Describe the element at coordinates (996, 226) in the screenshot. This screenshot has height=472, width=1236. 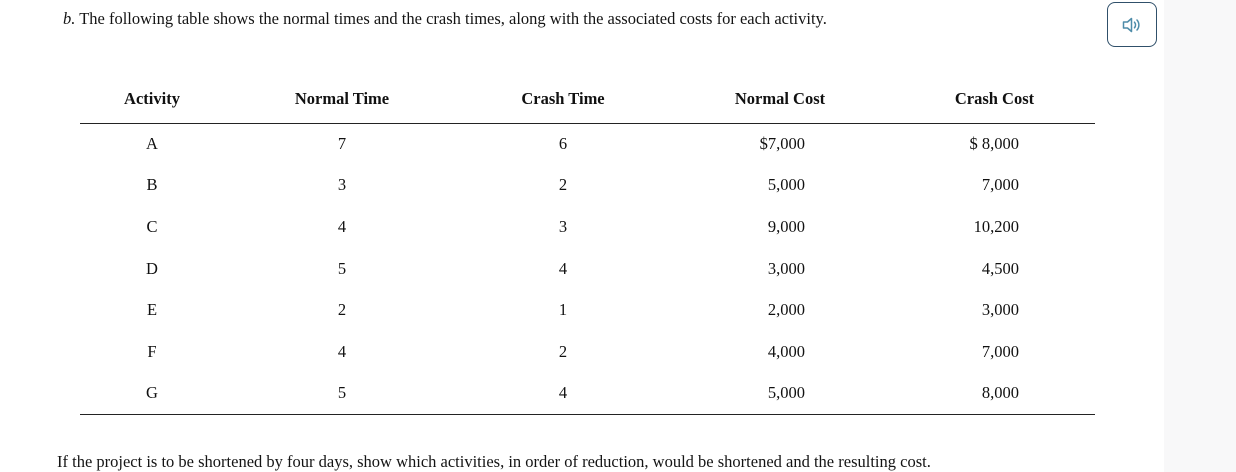
I see `crash-cost-cell: 10,200` at that location.